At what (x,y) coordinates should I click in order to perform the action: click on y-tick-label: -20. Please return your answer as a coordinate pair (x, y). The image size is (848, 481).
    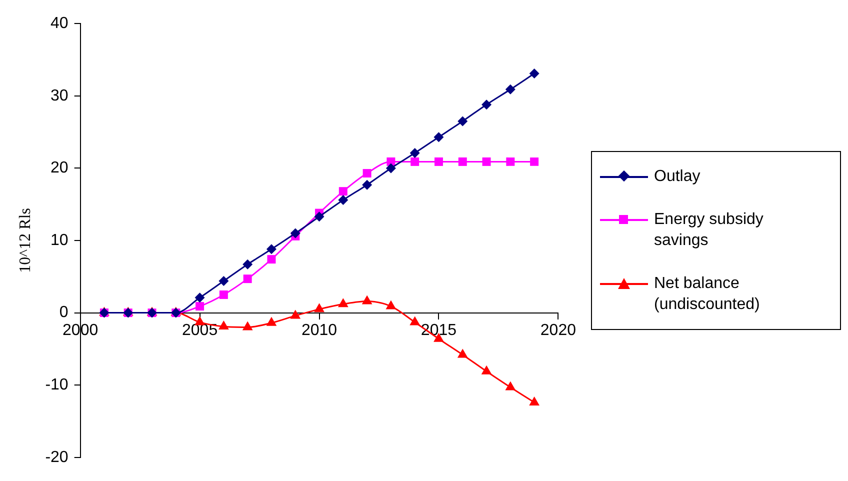
    Looking at the image, I should click on (56, 457).